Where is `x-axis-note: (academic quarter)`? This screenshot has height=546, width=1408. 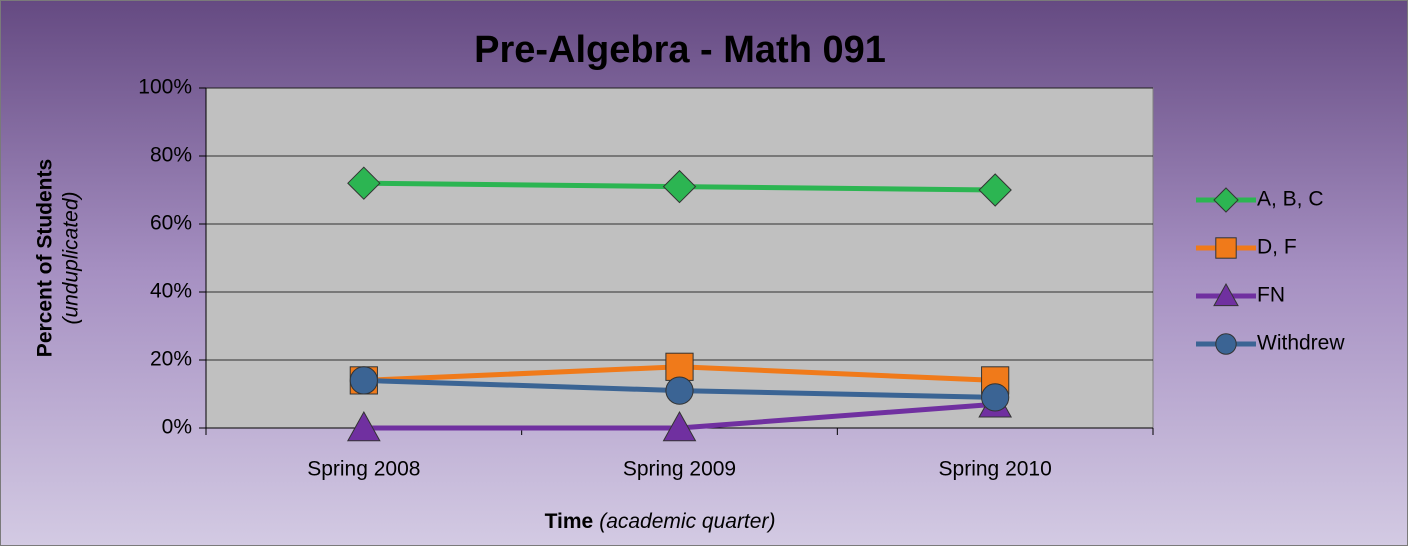 x-axis-note: (academic quarter) is located at coordinates (687, 521).